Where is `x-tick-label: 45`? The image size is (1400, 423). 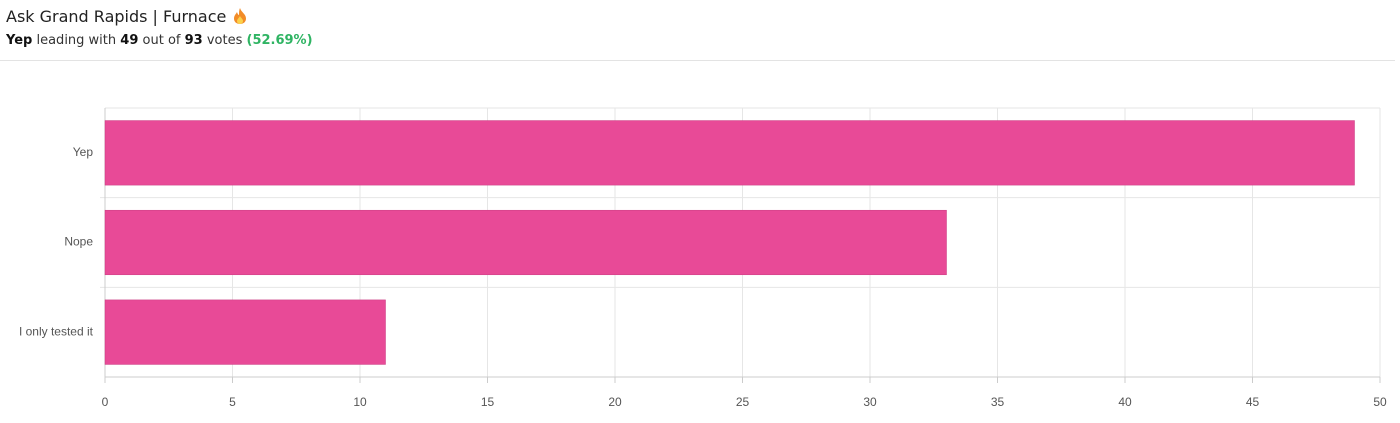
x-tick-label: 45 is located at coordinates (1253, 402).